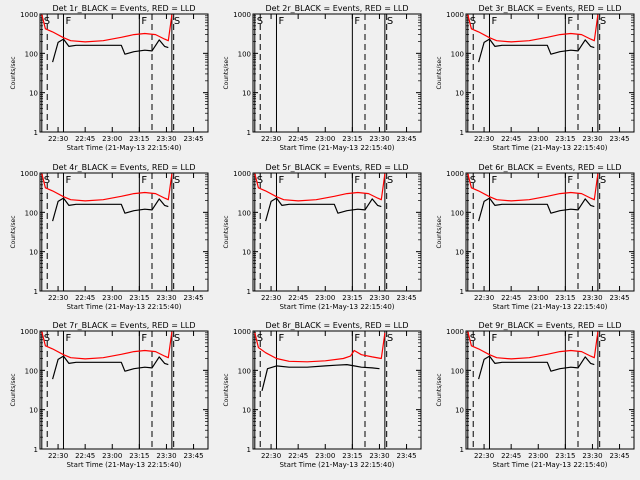 The height and width of the screenshot is (480, 640). I want to click on panel-title: Det 5r_BLACK = Events, RED = LLD, so click(336, 167).